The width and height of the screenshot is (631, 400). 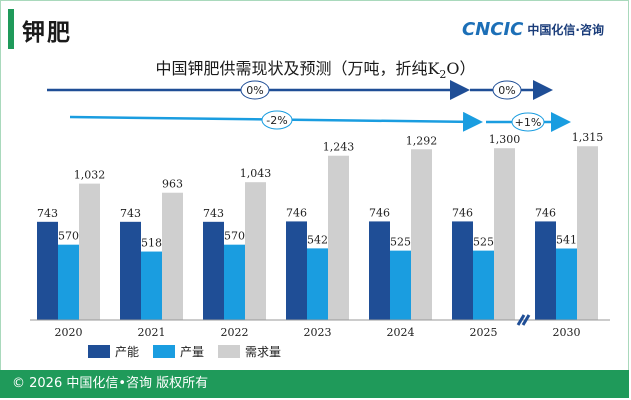 What do you see at coordinates (401, 332) in the screenshot?
I see `x-tick-2024: 2024` at bounding box center [401, 332].